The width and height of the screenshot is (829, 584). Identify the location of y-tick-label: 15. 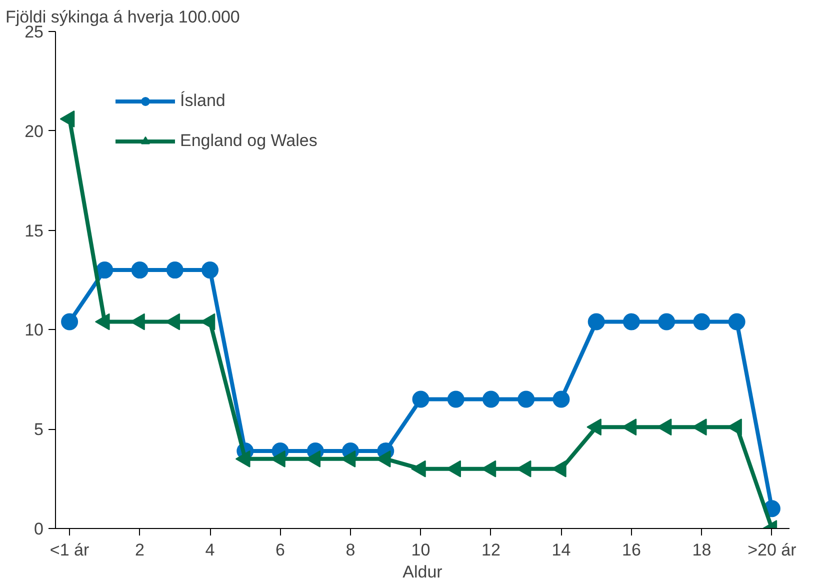
(34, 230).